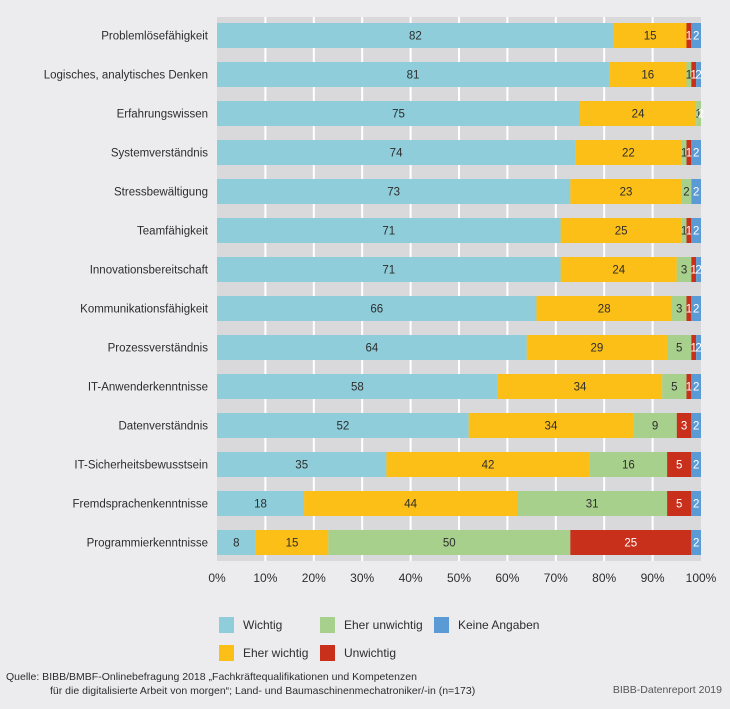  What do you see at coordinates (684, 271) in the screenshot?
I see `data-label: 3` at bounding box center [684, 271].